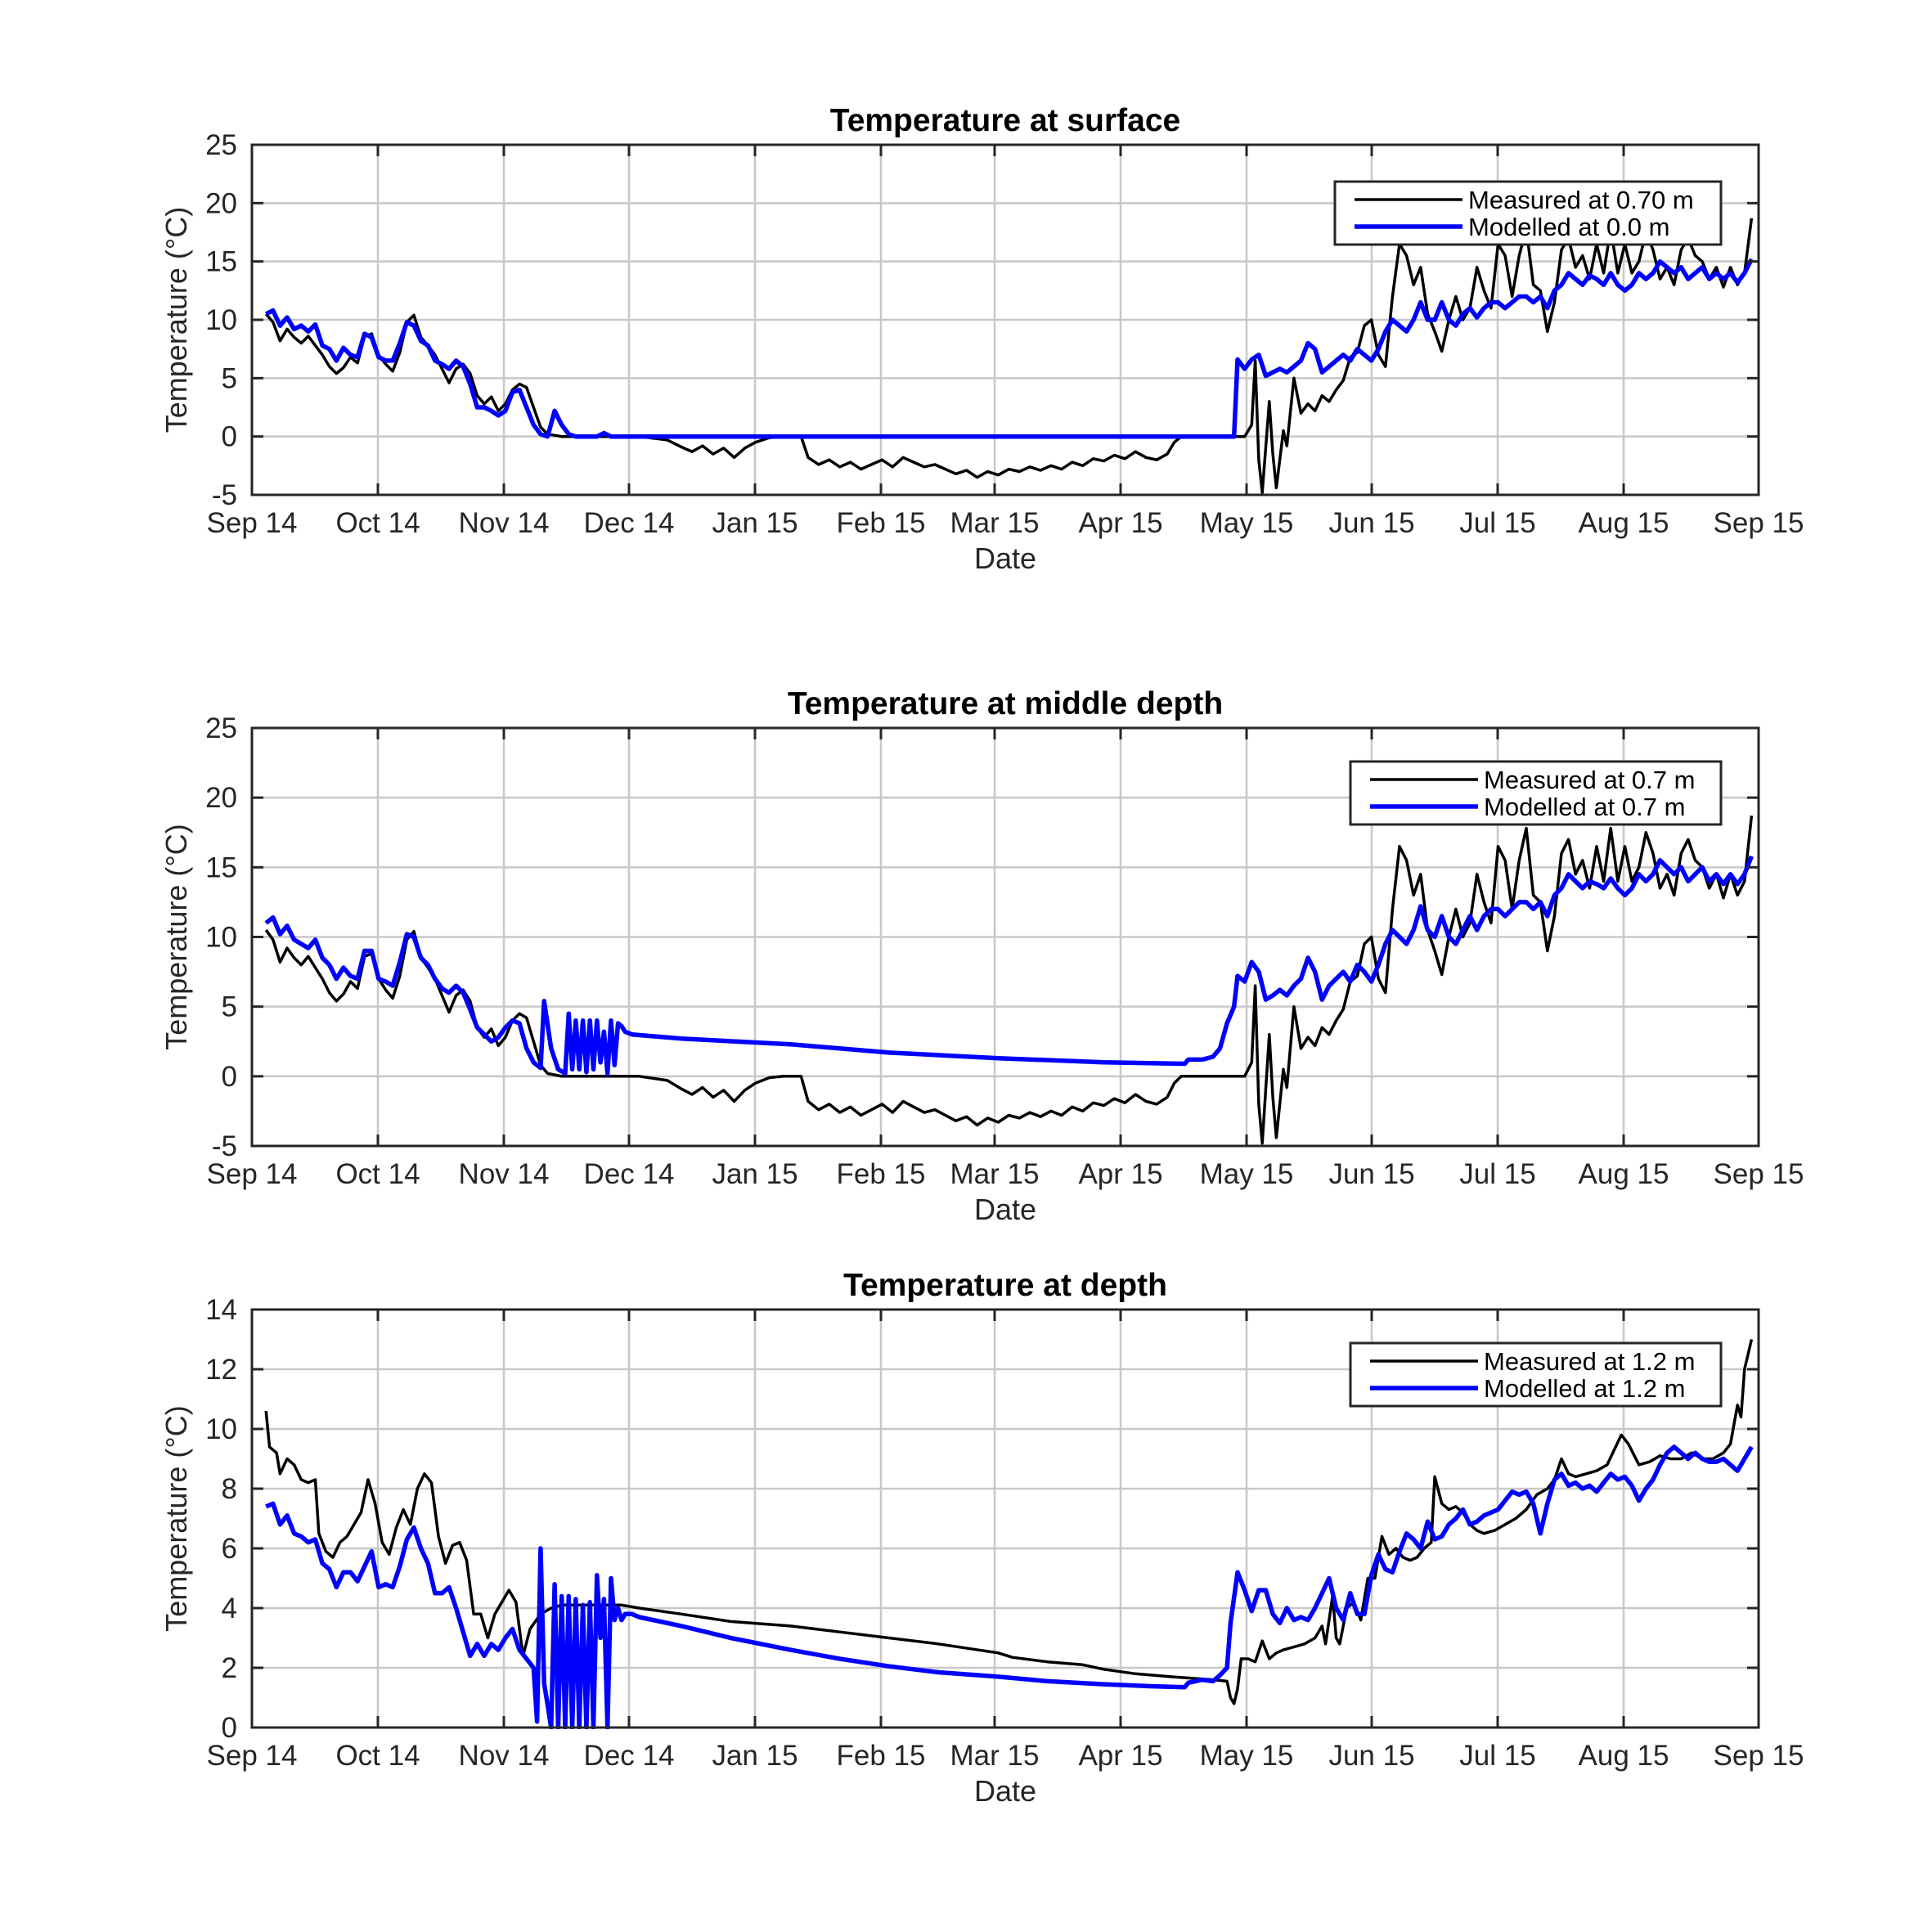  Describe the element at coordinates (221, 1370) in the screenshot. I see `y-tick-label: 12` at that location.